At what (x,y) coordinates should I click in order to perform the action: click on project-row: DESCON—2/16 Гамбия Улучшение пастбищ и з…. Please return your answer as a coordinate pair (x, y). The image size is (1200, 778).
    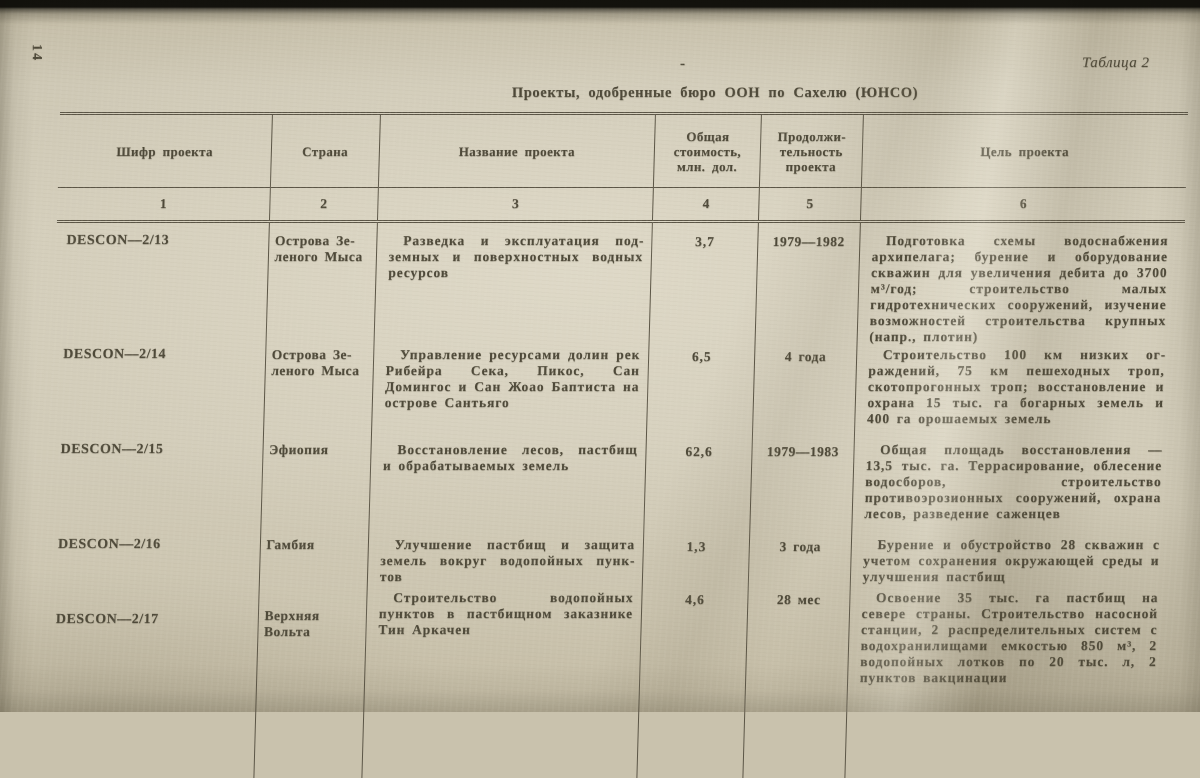
    Looking at the image, I should click on (612, 561).